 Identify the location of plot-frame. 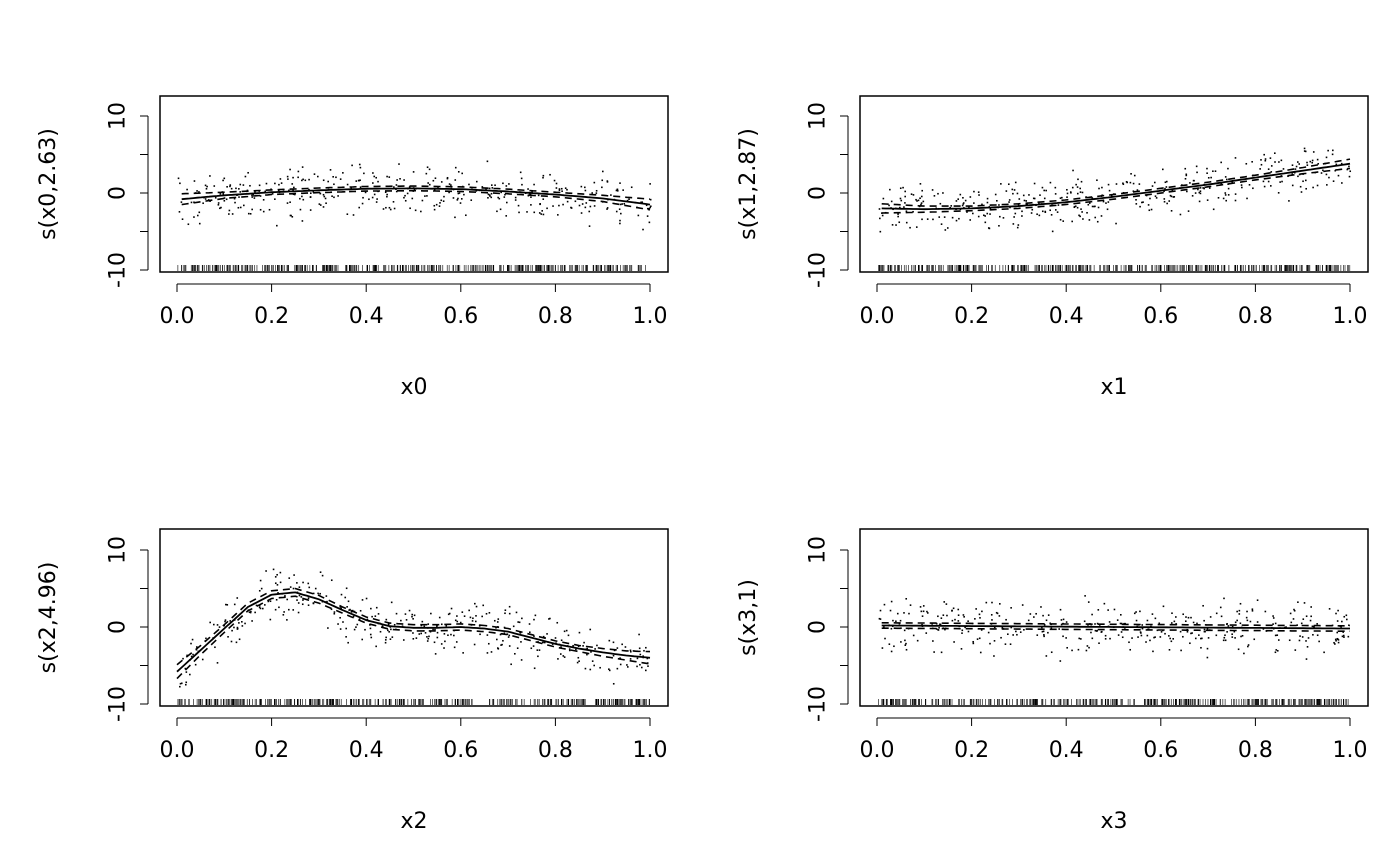
(1114, 184).